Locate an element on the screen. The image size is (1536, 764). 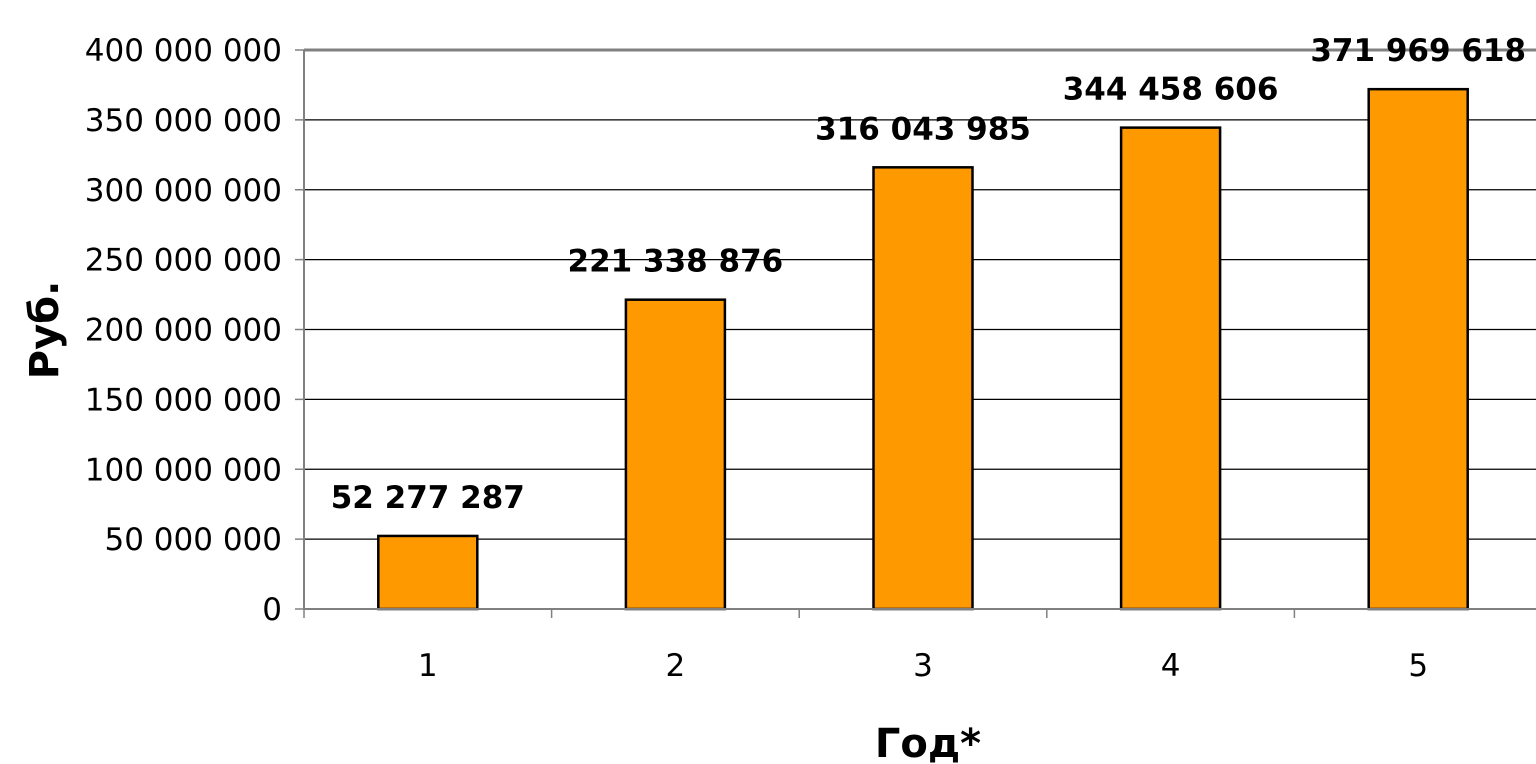
x-tick-label: 2 is located at coordinates (676, 666).